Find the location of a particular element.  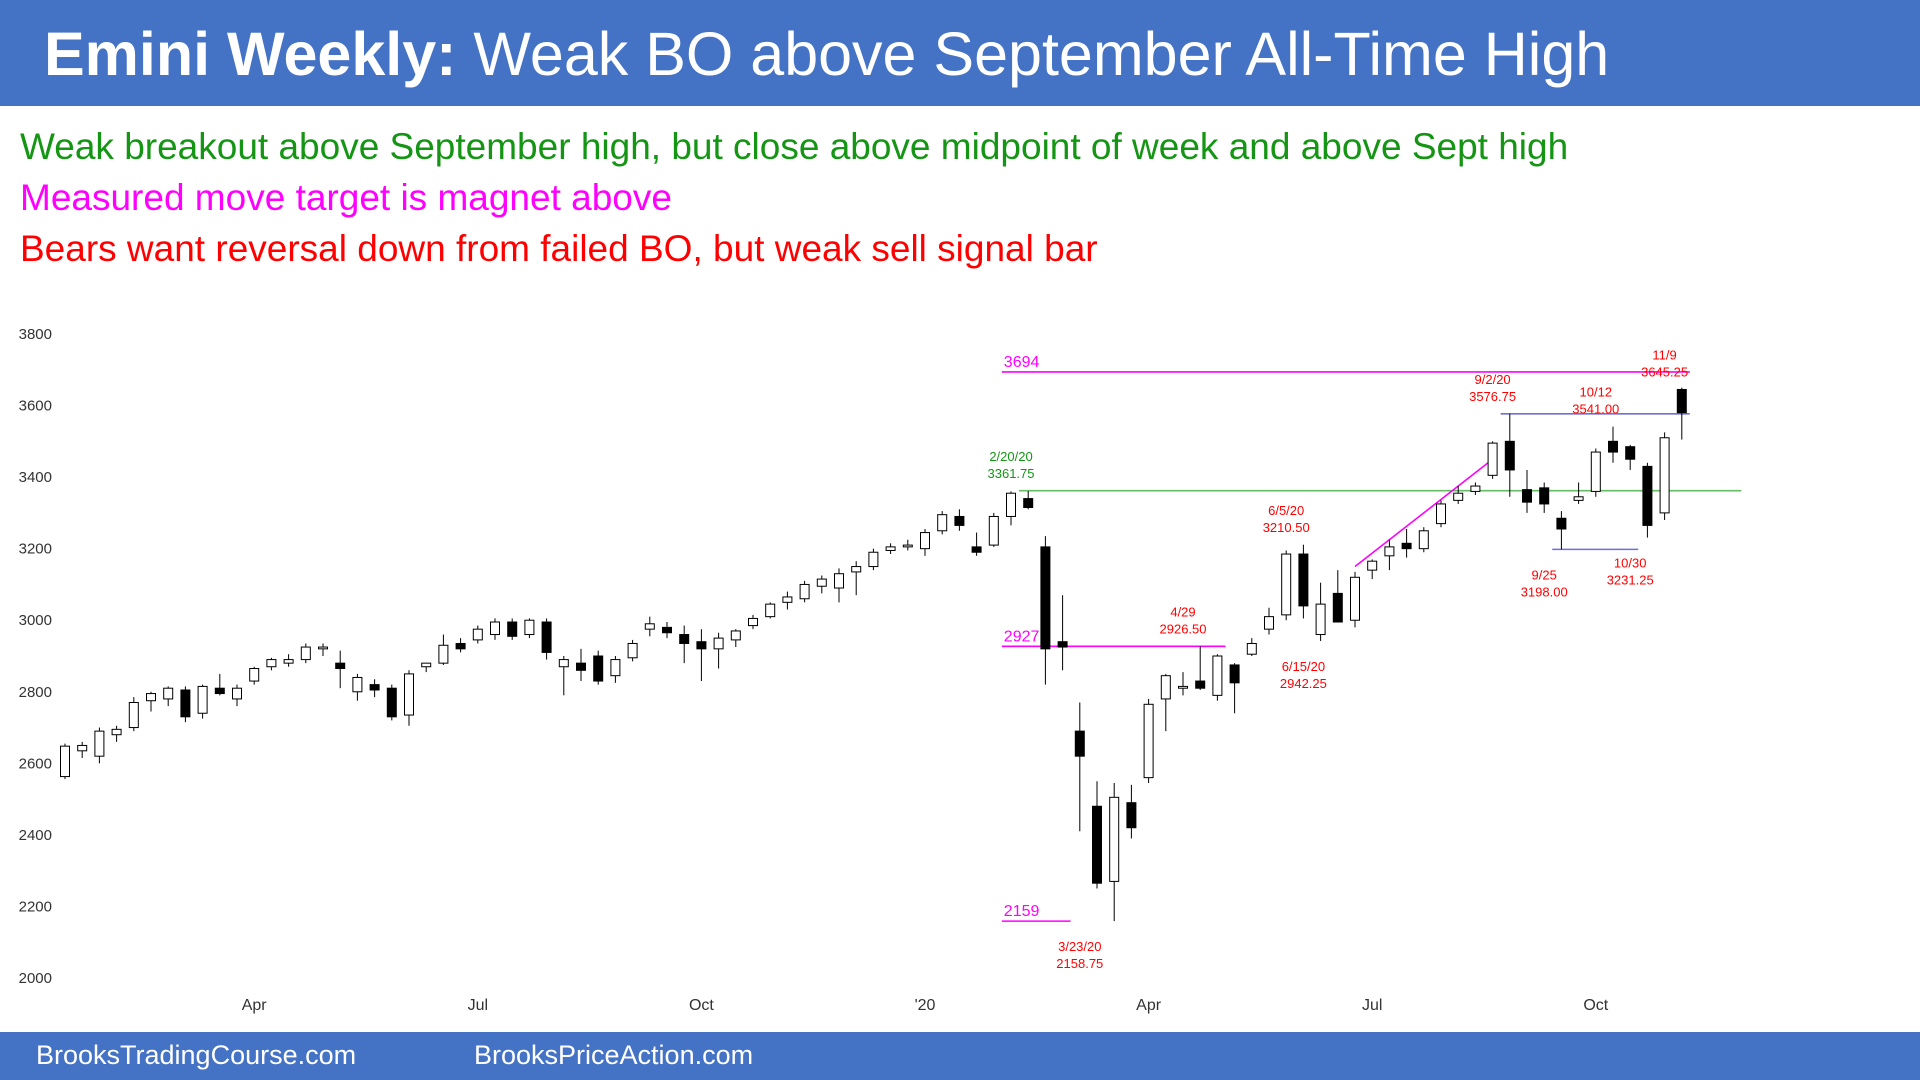

y-tick-label: 2000 is located at coordinates (35, 978).